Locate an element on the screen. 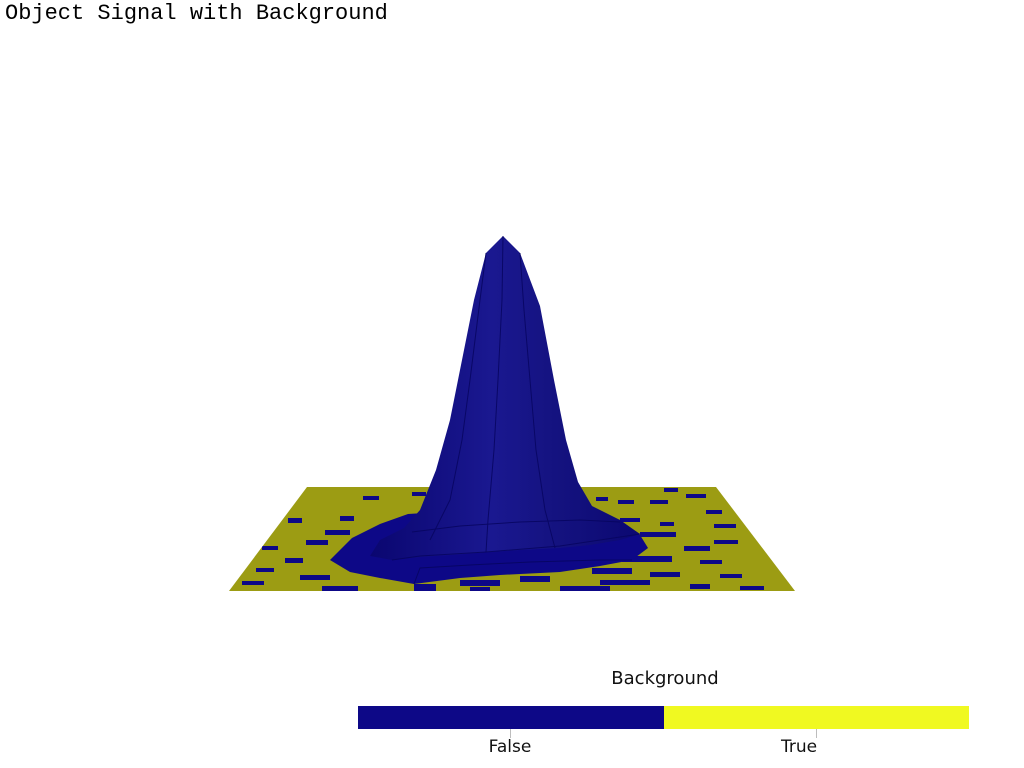  colorbar-tick-false is located at coordinates (510, 733).